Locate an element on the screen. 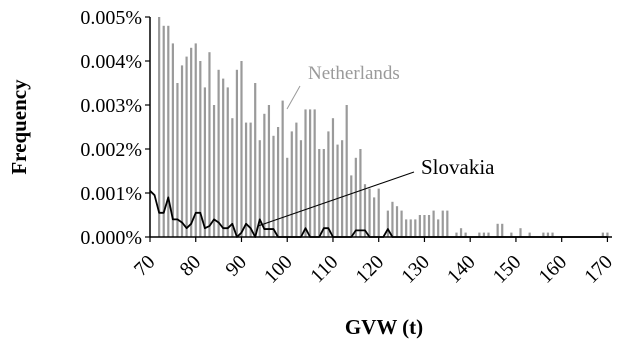 This screenshot has height=349, width=619. slovakia-annotation: Slovakia is located at coordinates (458, 167).